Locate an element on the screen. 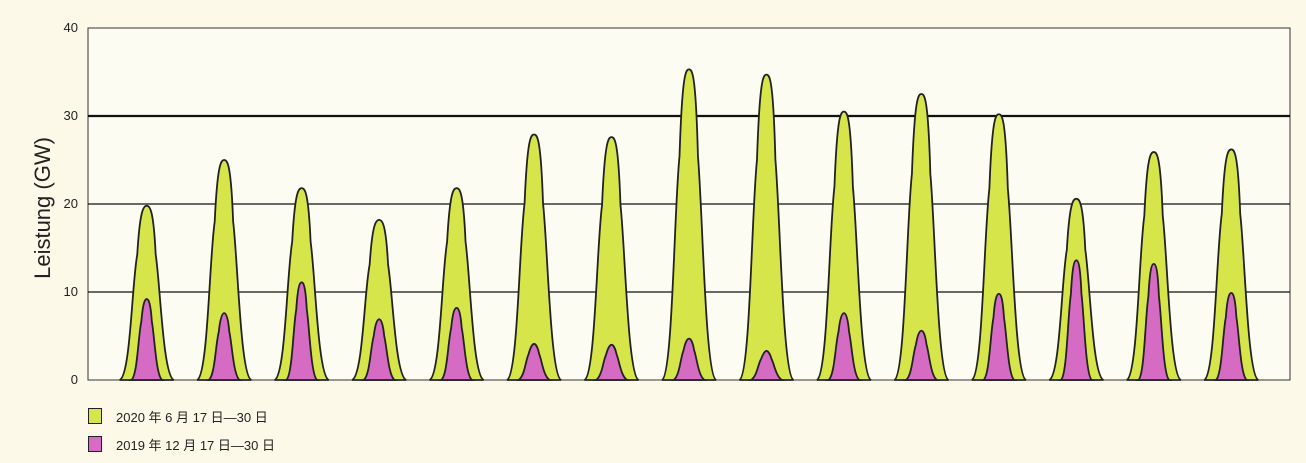 The height and width of the screenshot is (463, 1306). y-tick-label-20: 20 is located at coordinates (71, 203).